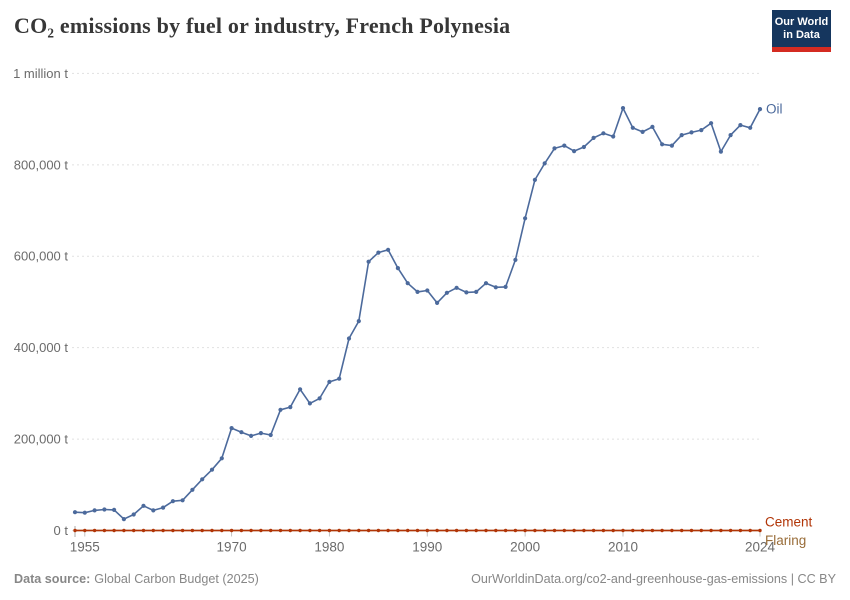 This screenshot has width=850, height=600. What do you see at coordinates (774, 109) in the screenshot?
I see `series-label-oil: Oil` at bounding box center [774, 109].